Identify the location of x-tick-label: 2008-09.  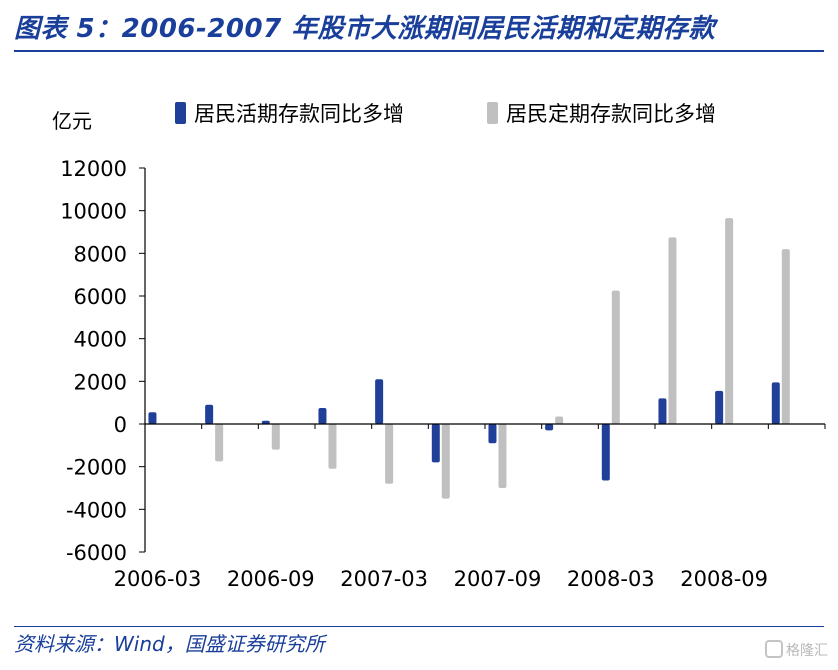
(724, 579).